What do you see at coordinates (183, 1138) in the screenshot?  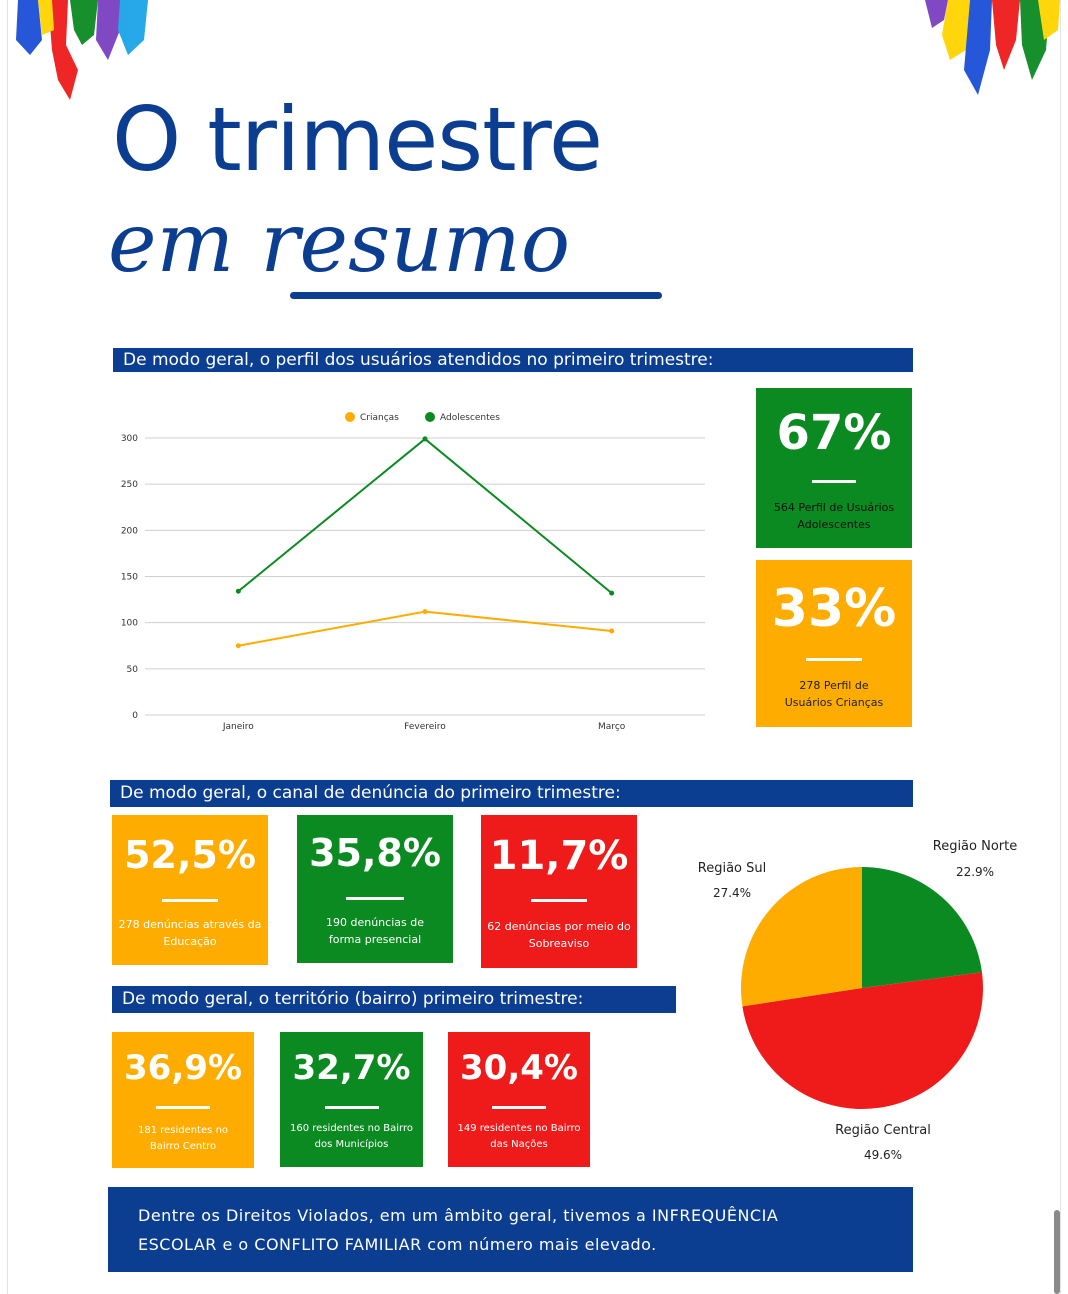 I see `territorio-desc-centro: 181 residentes no Bairro Centro` at bounding box center [183, 1138].